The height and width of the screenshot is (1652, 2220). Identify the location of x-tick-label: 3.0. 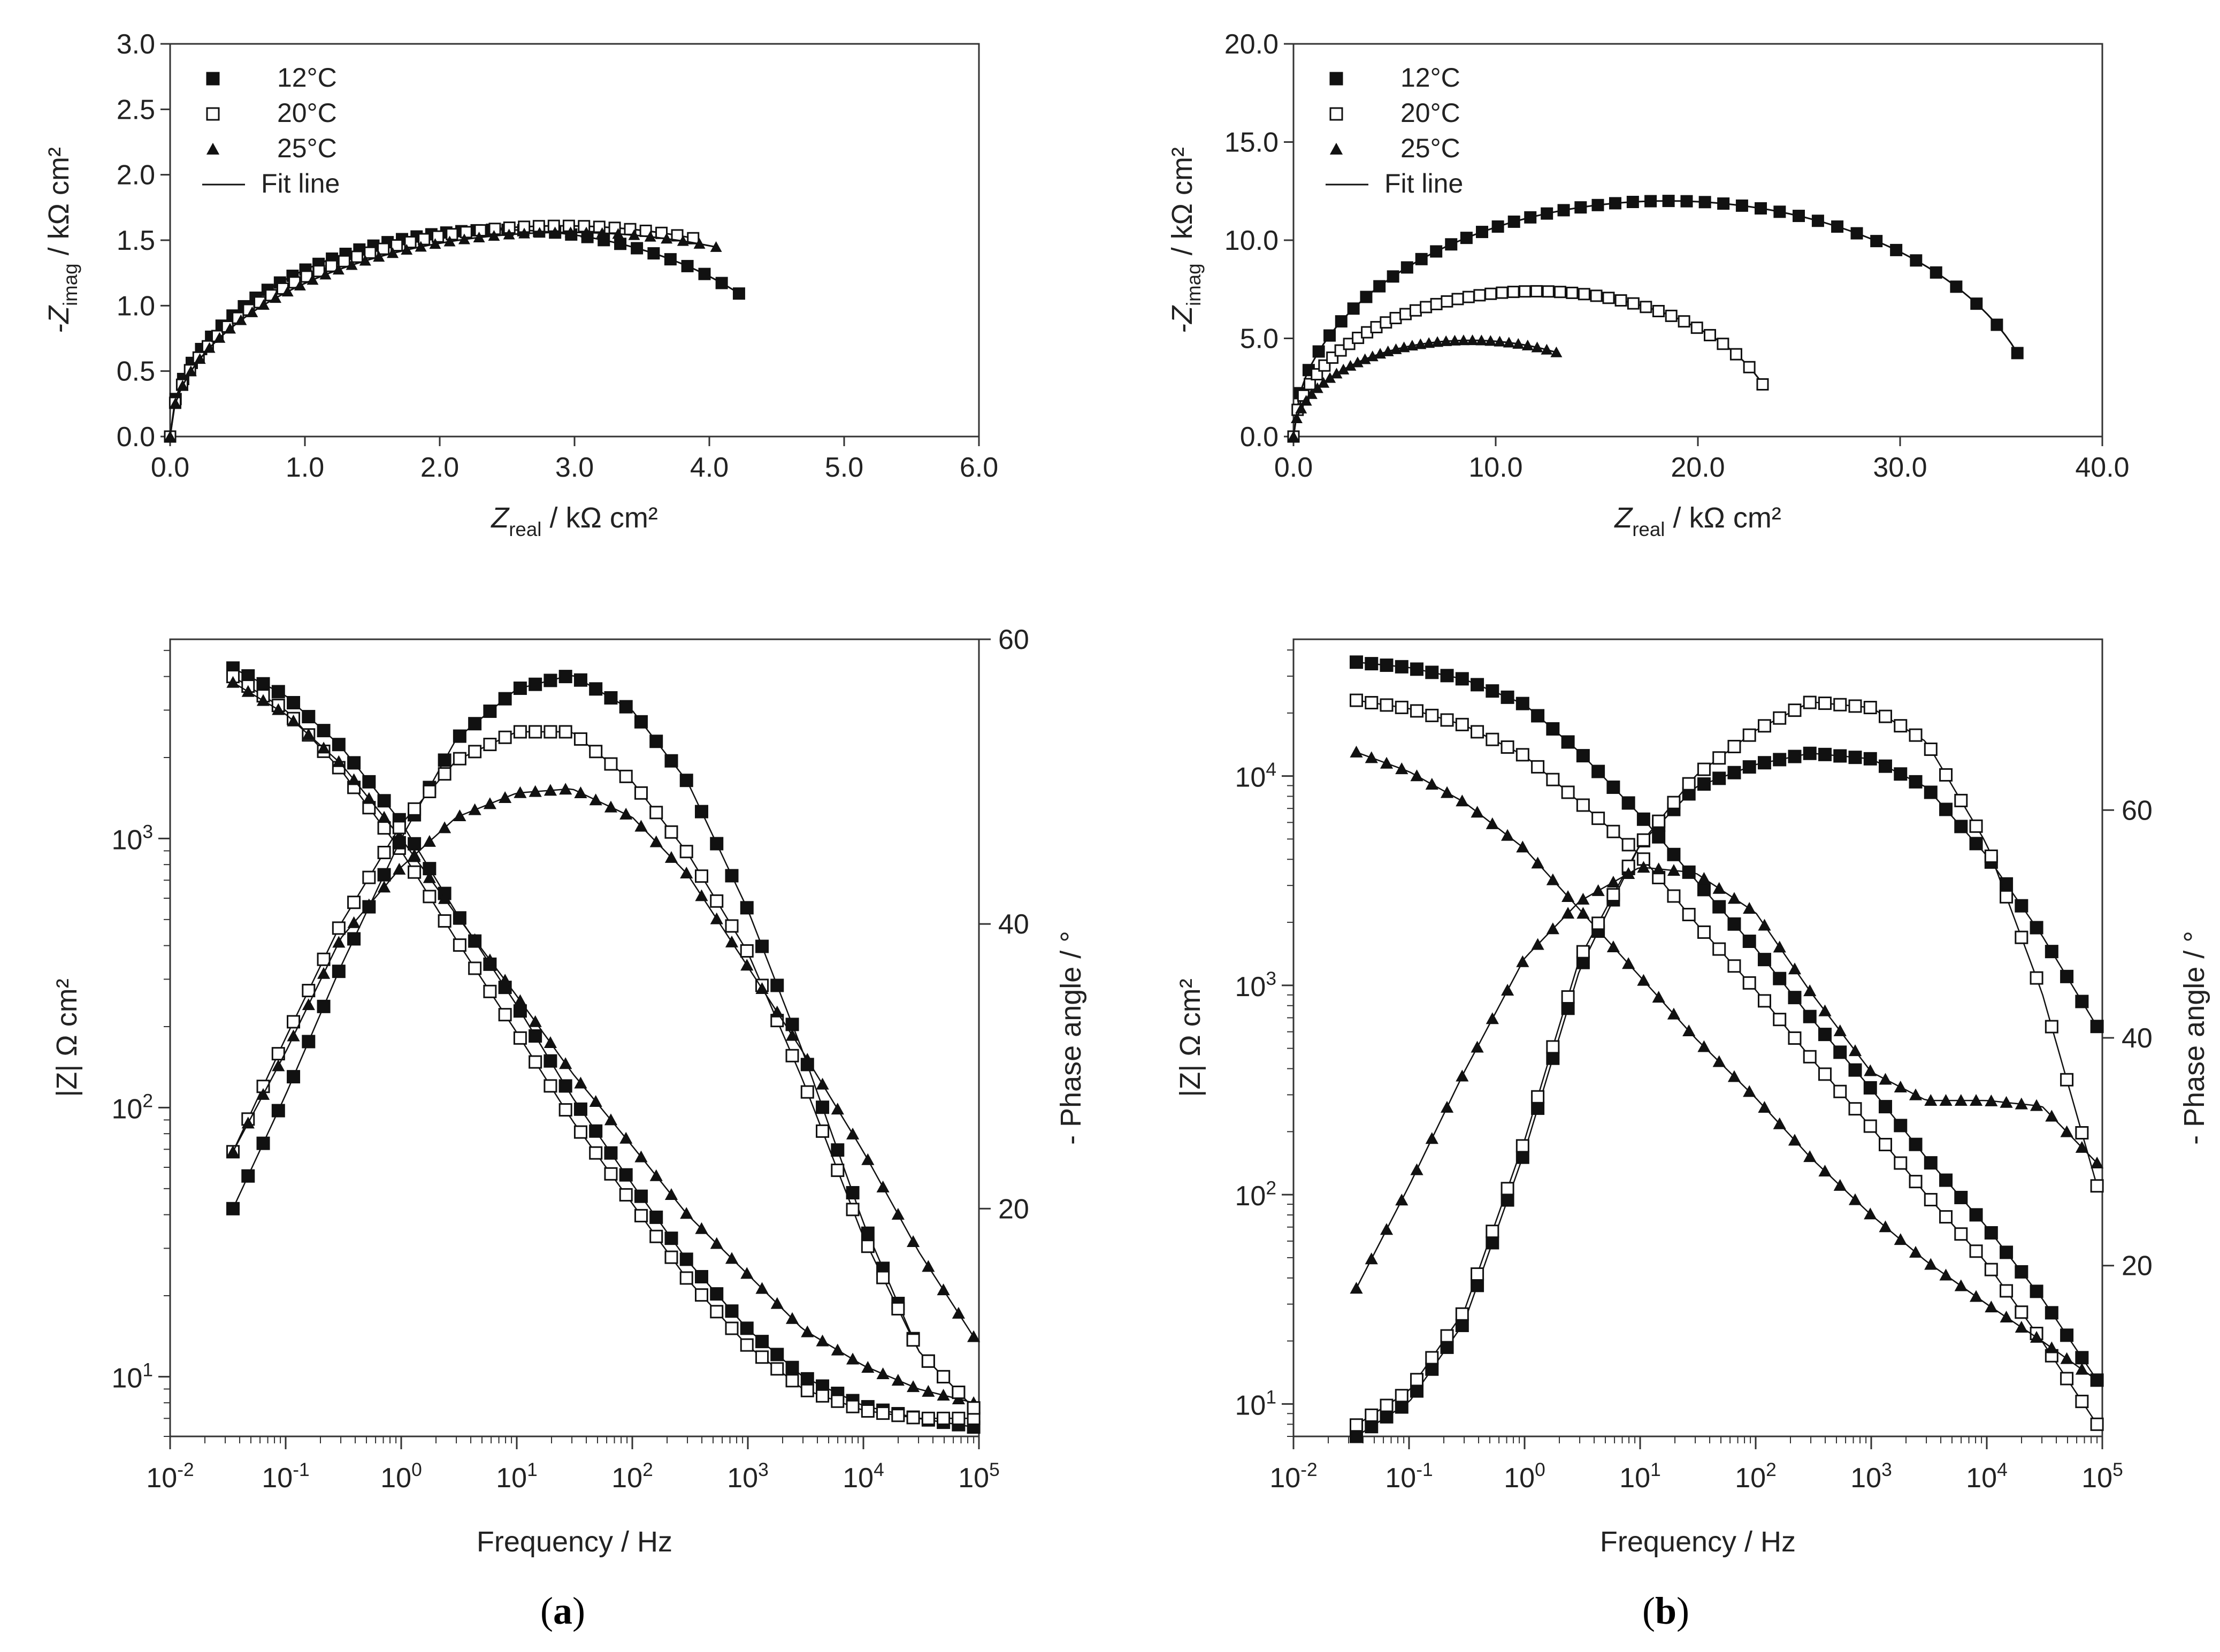
(574, 467).